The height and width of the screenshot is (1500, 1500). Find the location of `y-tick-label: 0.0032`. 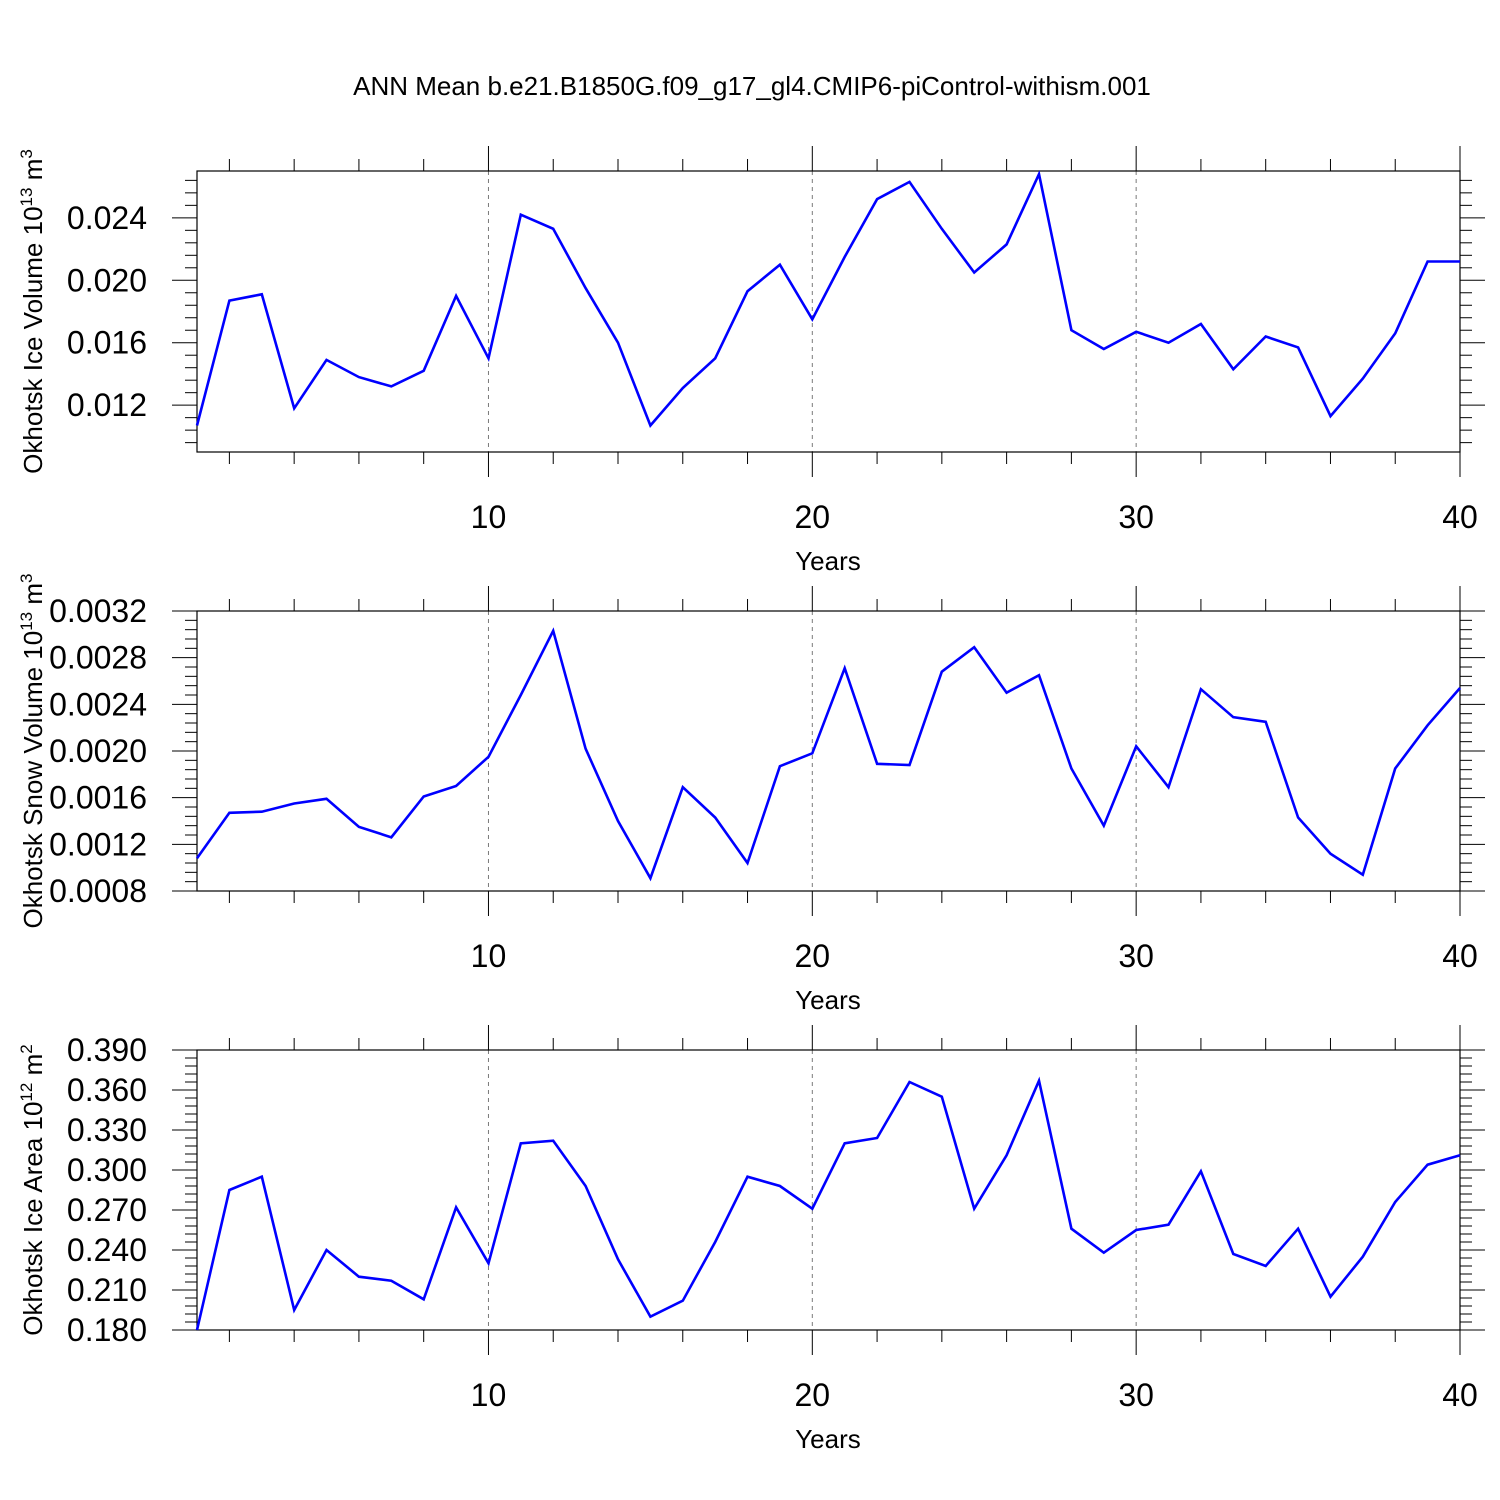

y-tick-label: 0.0032 is located at coordinates (98, 611).